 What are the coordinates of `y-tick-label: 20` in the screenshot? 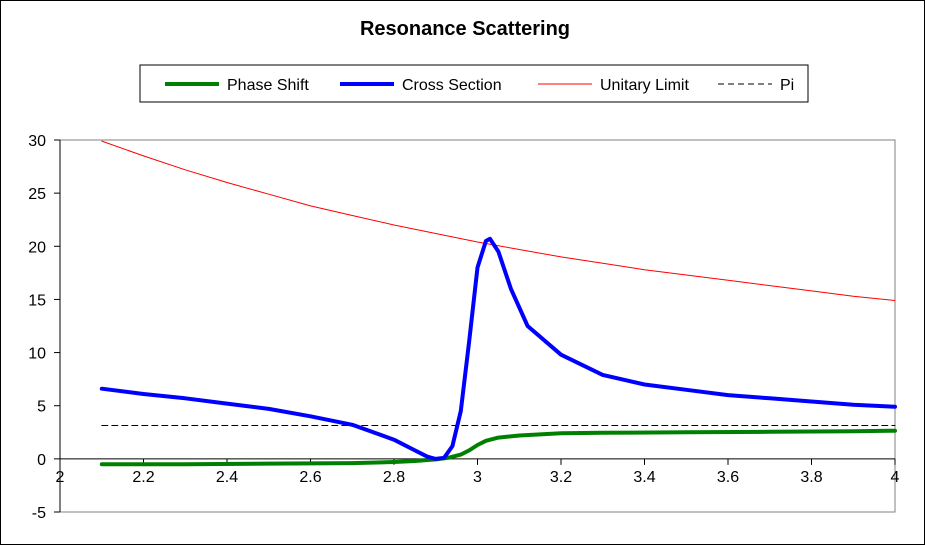 It's located at (37, 247).